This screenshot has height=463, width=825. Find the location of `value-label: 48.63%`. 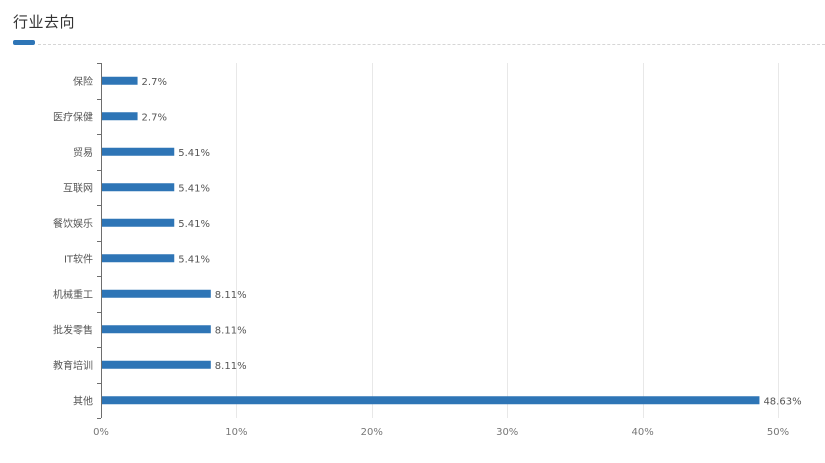

value-label: 48.63% is located at coordinates (782, 401).